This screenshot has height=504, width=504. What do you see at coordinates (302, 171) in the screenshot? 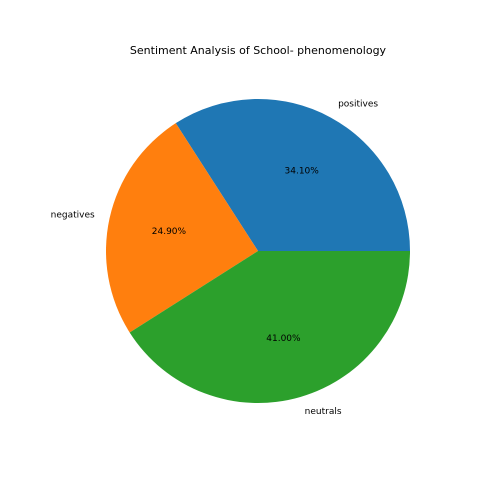
I see `pct-label-positives: 34.10%` at bounding box center [302, 171].